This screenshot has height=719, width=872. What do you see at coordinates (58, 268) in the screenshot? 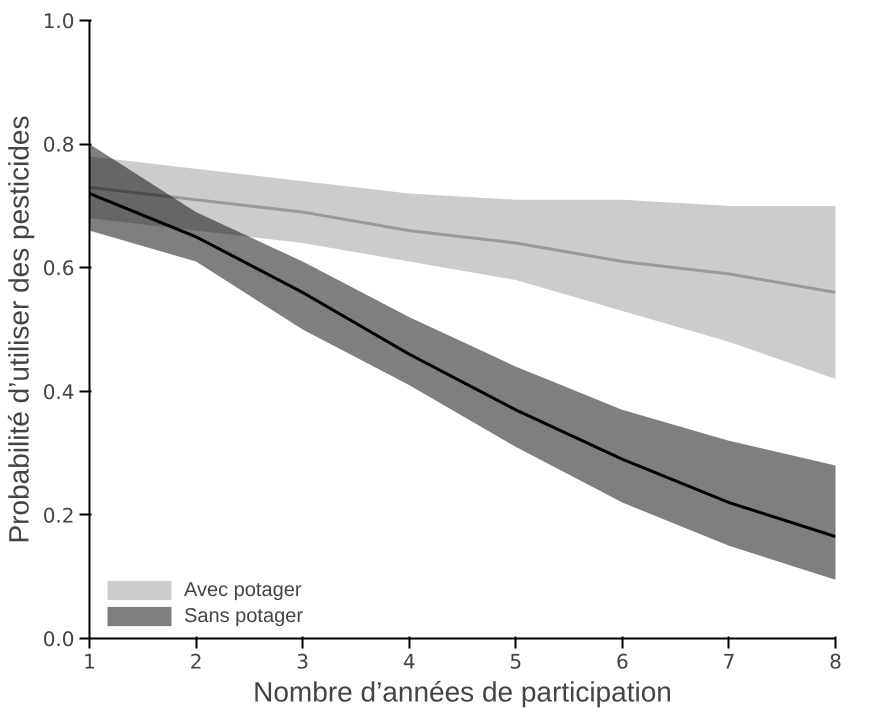
I see `y-tick-label: 0.6` at bounding box center [58, 268].